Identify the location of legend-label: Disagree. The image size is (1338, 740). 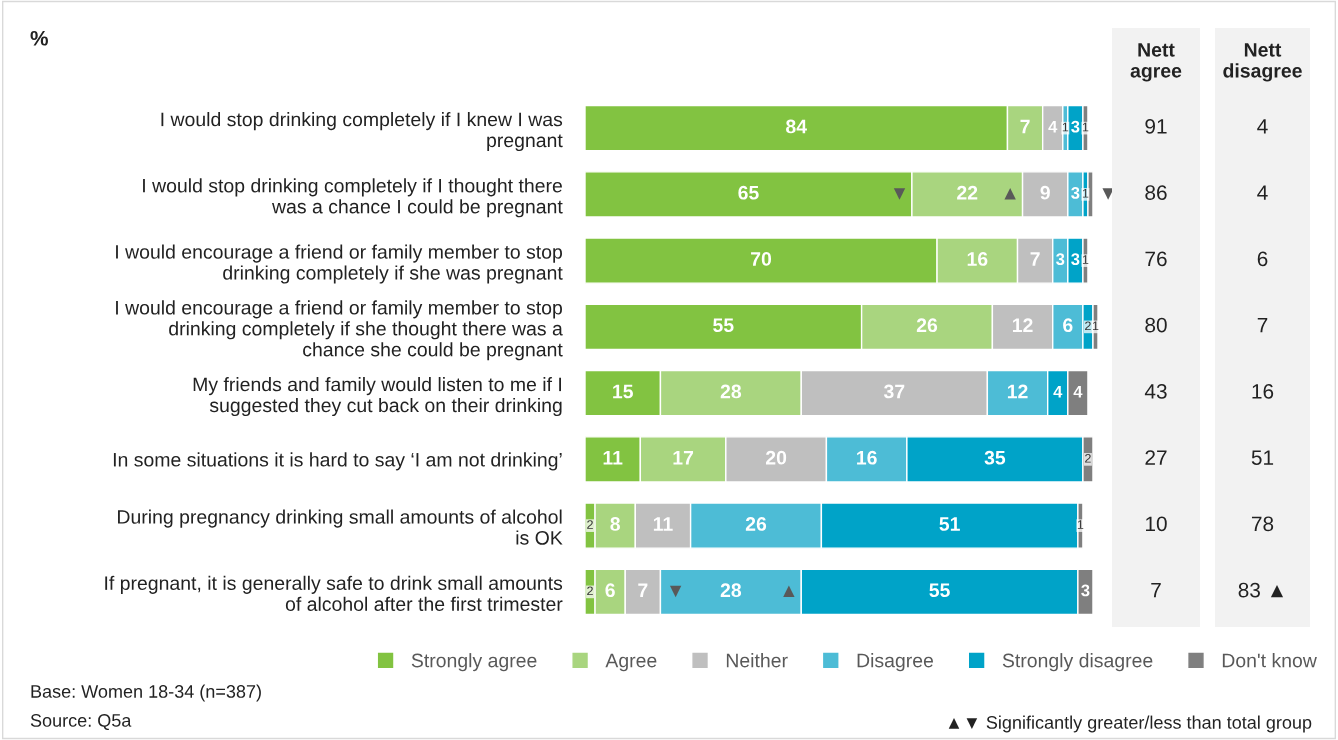
(895, 662).